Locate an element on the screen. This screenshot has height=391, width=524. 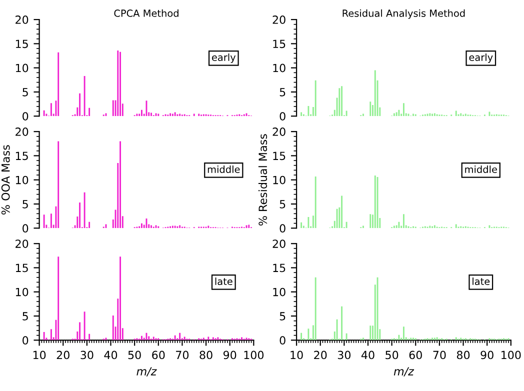
y-axis-title: % Residual Mass is located at coordinates (263, 180).